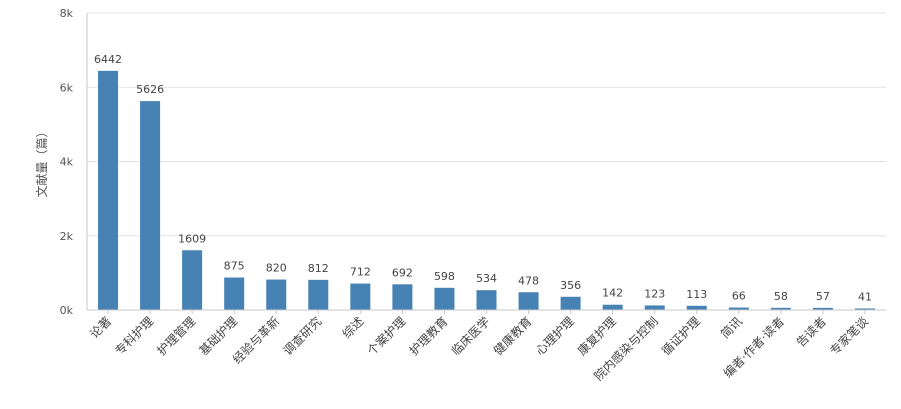 The width and height of the screenshot is (901, 409). Describe the element at coordinates (486, 278) in the screenshot. I see `data-label: 534` at that location.